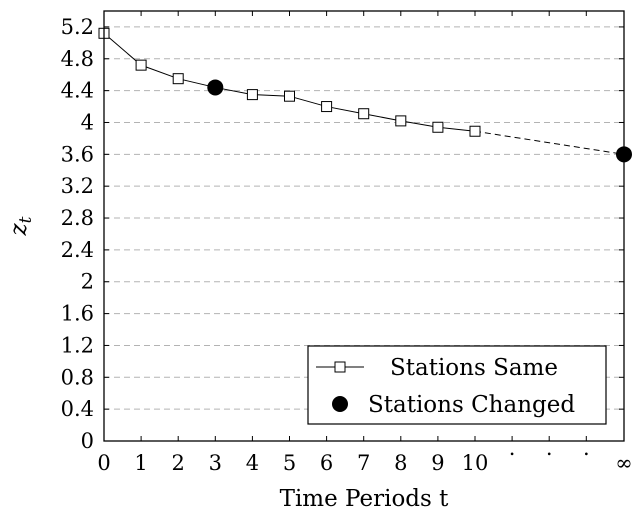 The image size is (636, 515). I want to click on x-tick-label-12: ., so click(549, 448).